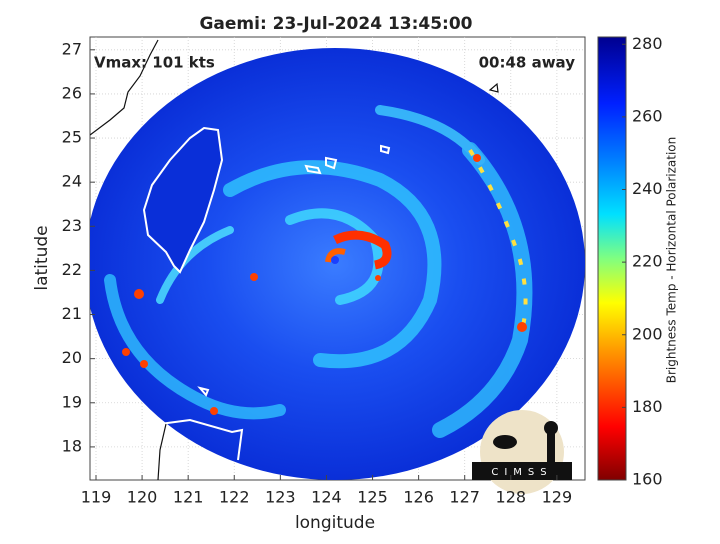 Image resolution: width=720 pixels, height=544 pixels. What do you see at coordinates (647, 115) in the screenshot?
I see `colorbar-tick-label: 260` at bounding box center [647, 115].